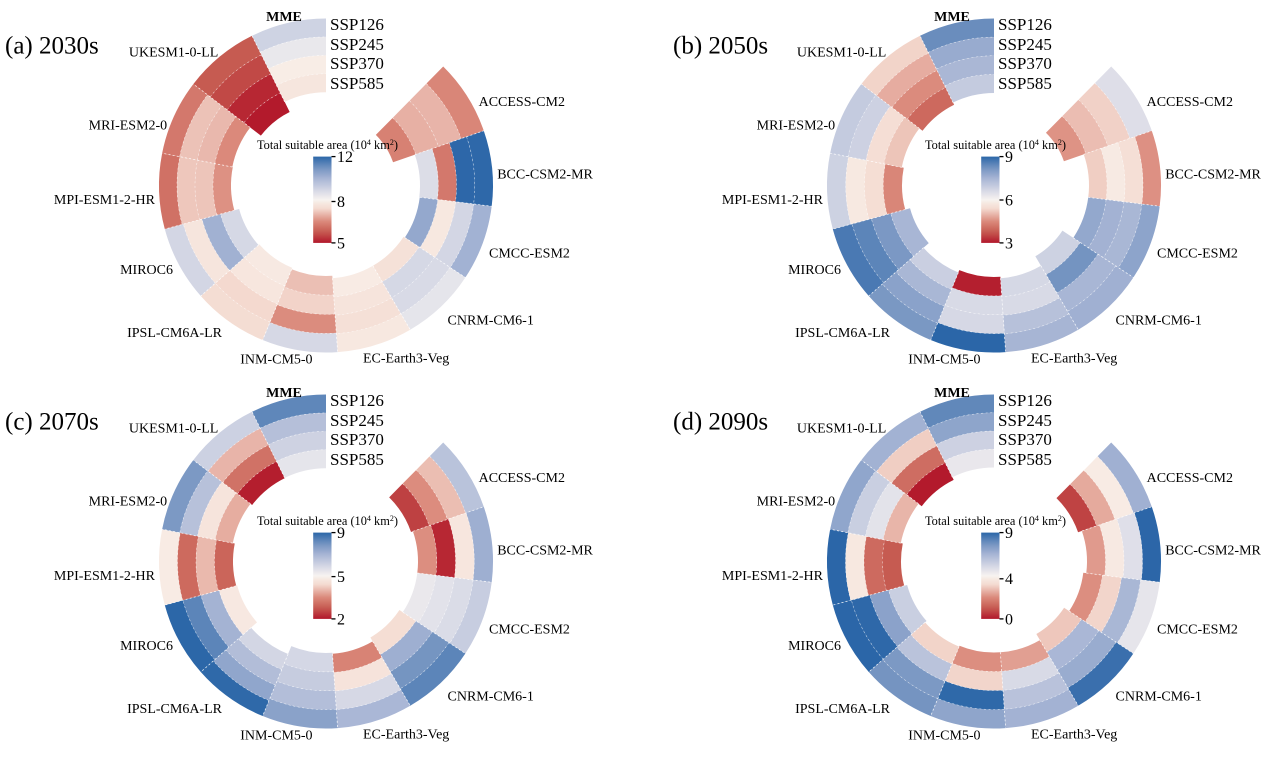 The image size is (1268, 758). Describe the element at coordinates (341, 202) in the screenshot. I see `svg-text: 8` at that location.